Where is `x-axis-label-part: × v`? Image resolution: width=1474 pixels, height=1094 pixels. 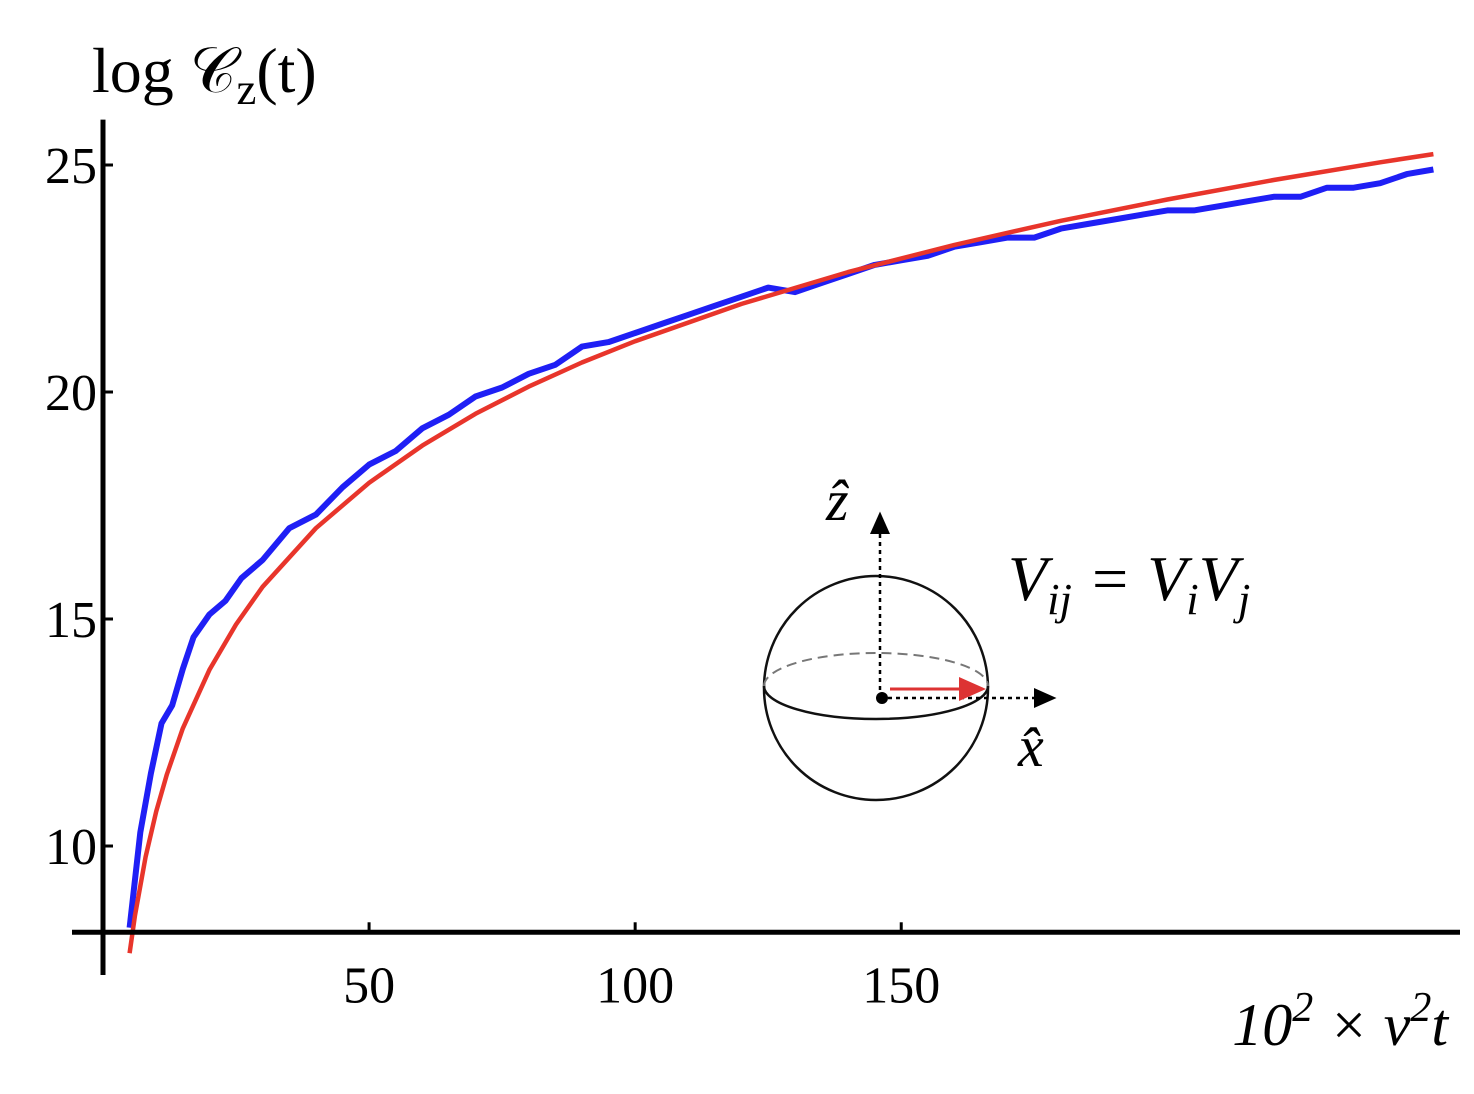
x-axis-label-part: × v is located at coordinates (1361, 1025).